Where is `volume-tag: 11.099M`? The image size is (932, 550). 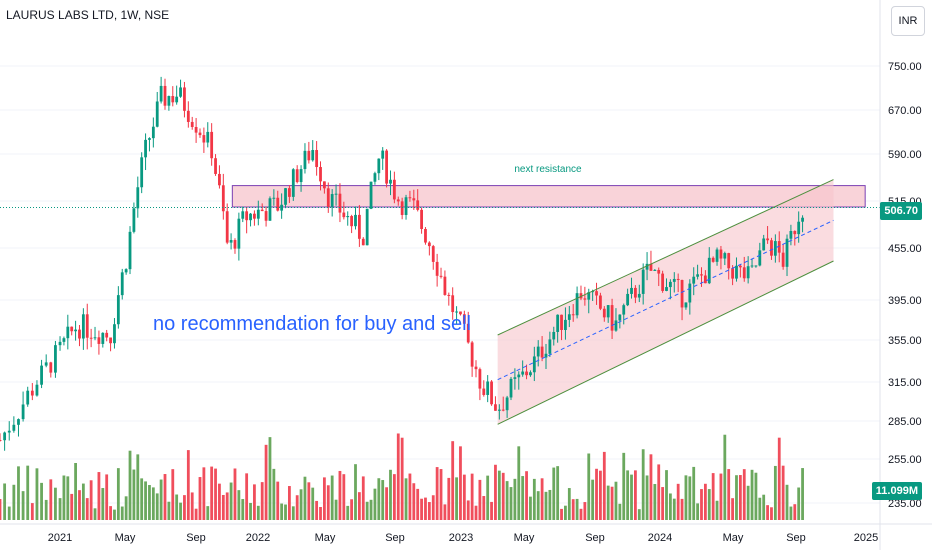
volume-tag: 11.099M is located at coordinates (896, 491).